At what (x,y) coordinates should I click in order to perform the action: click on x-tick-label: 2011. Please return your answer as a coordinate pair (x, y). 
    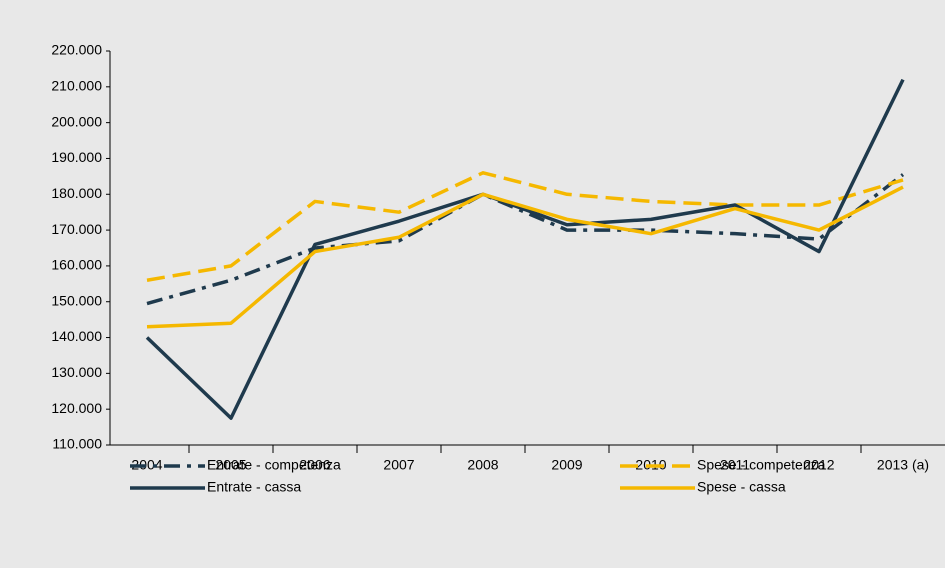
    Looking at the image, I should click on (735, 465).